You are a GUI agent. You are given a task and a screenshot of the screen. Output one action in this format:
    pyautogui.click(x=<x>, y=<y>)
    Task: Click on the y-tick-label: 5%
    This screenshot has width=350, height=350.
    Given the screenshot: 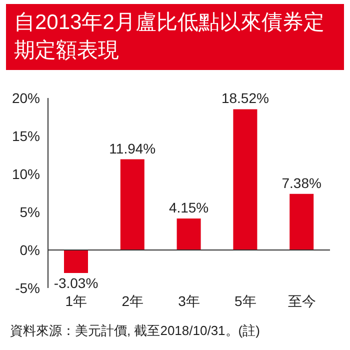 What is the action you would take?
    pyautogui.click(x=30, y=212)
    